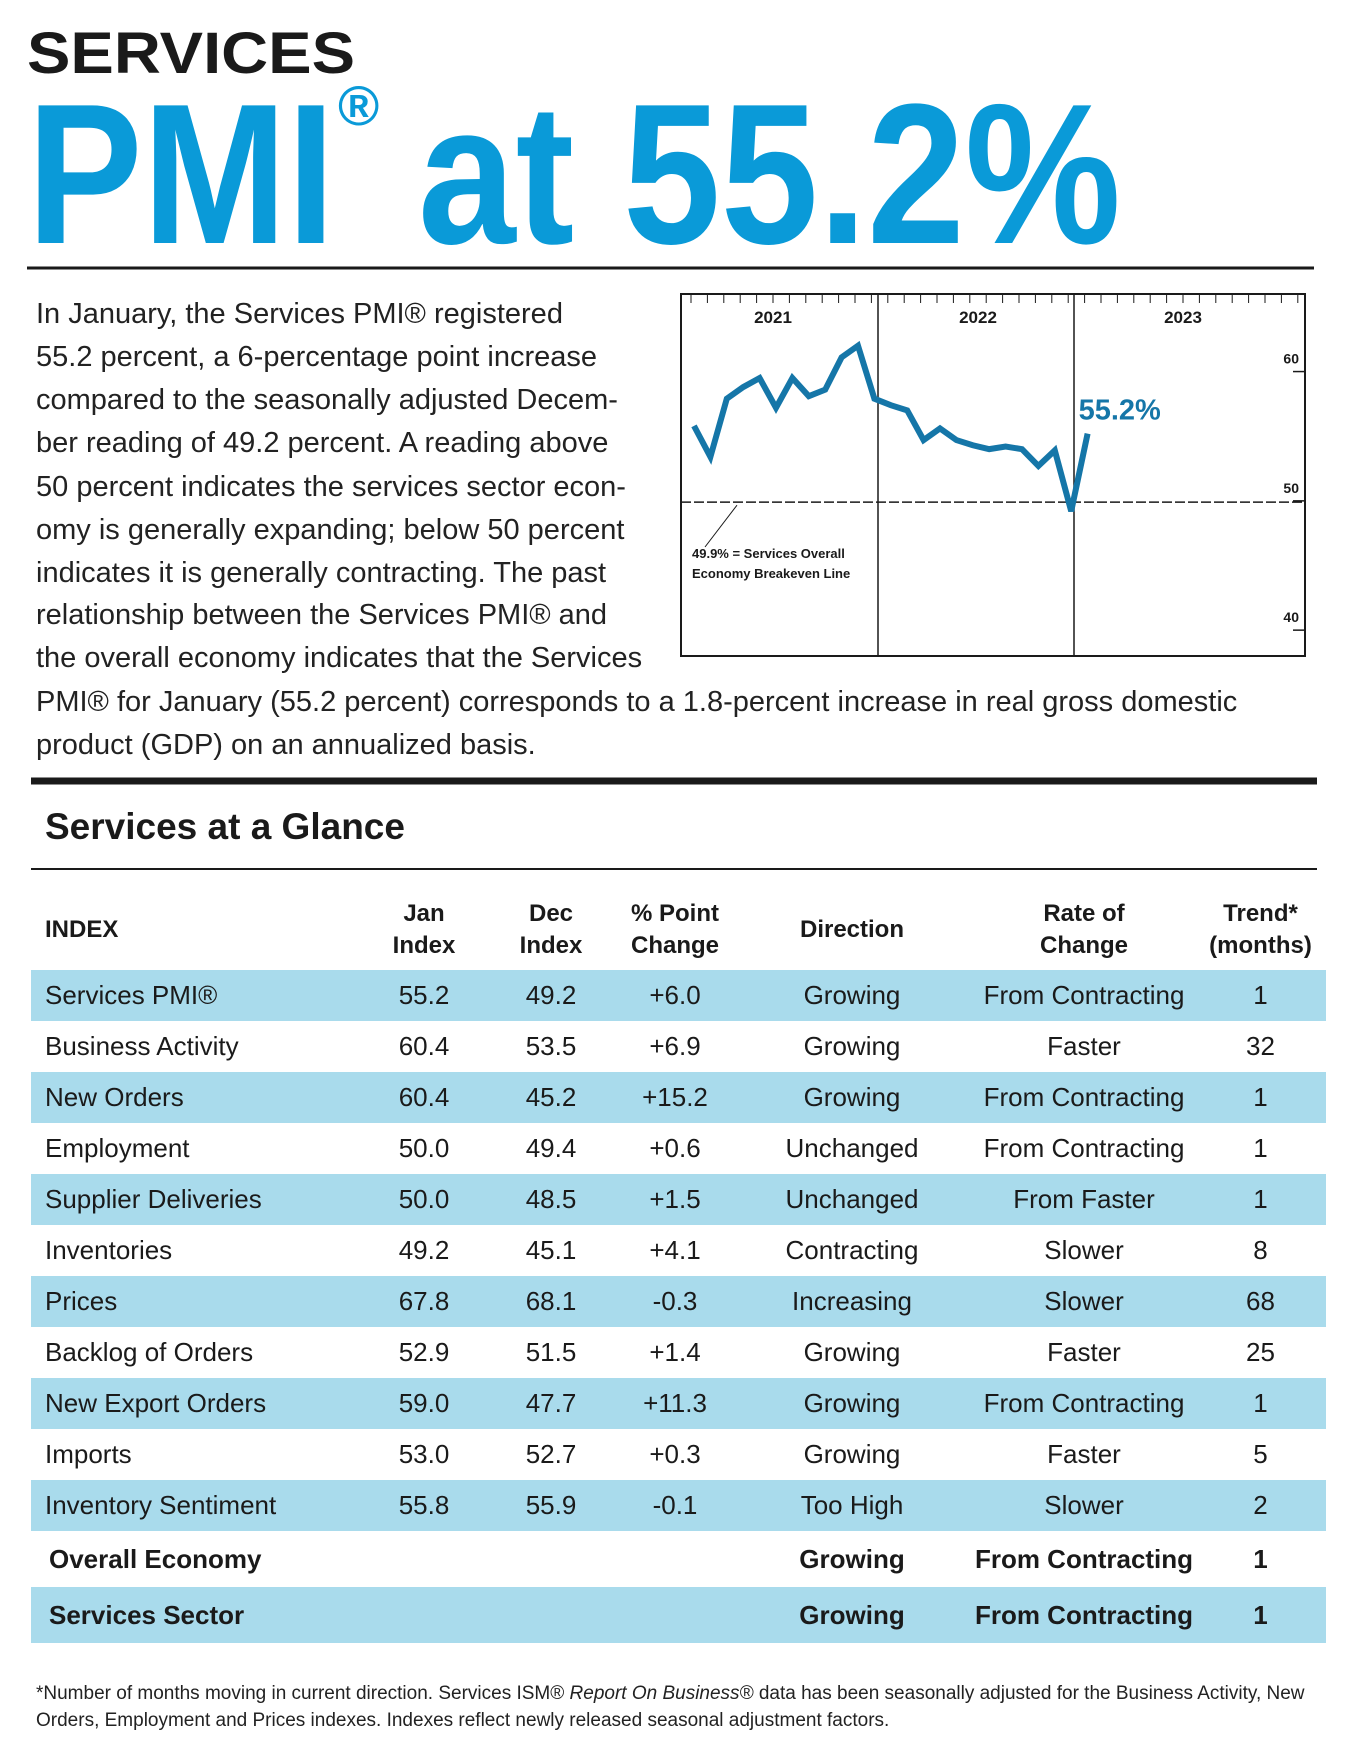  Describe the element at coordinates (424, 1199) in the screenshot. I see `table-cell: 50.0` at that location.